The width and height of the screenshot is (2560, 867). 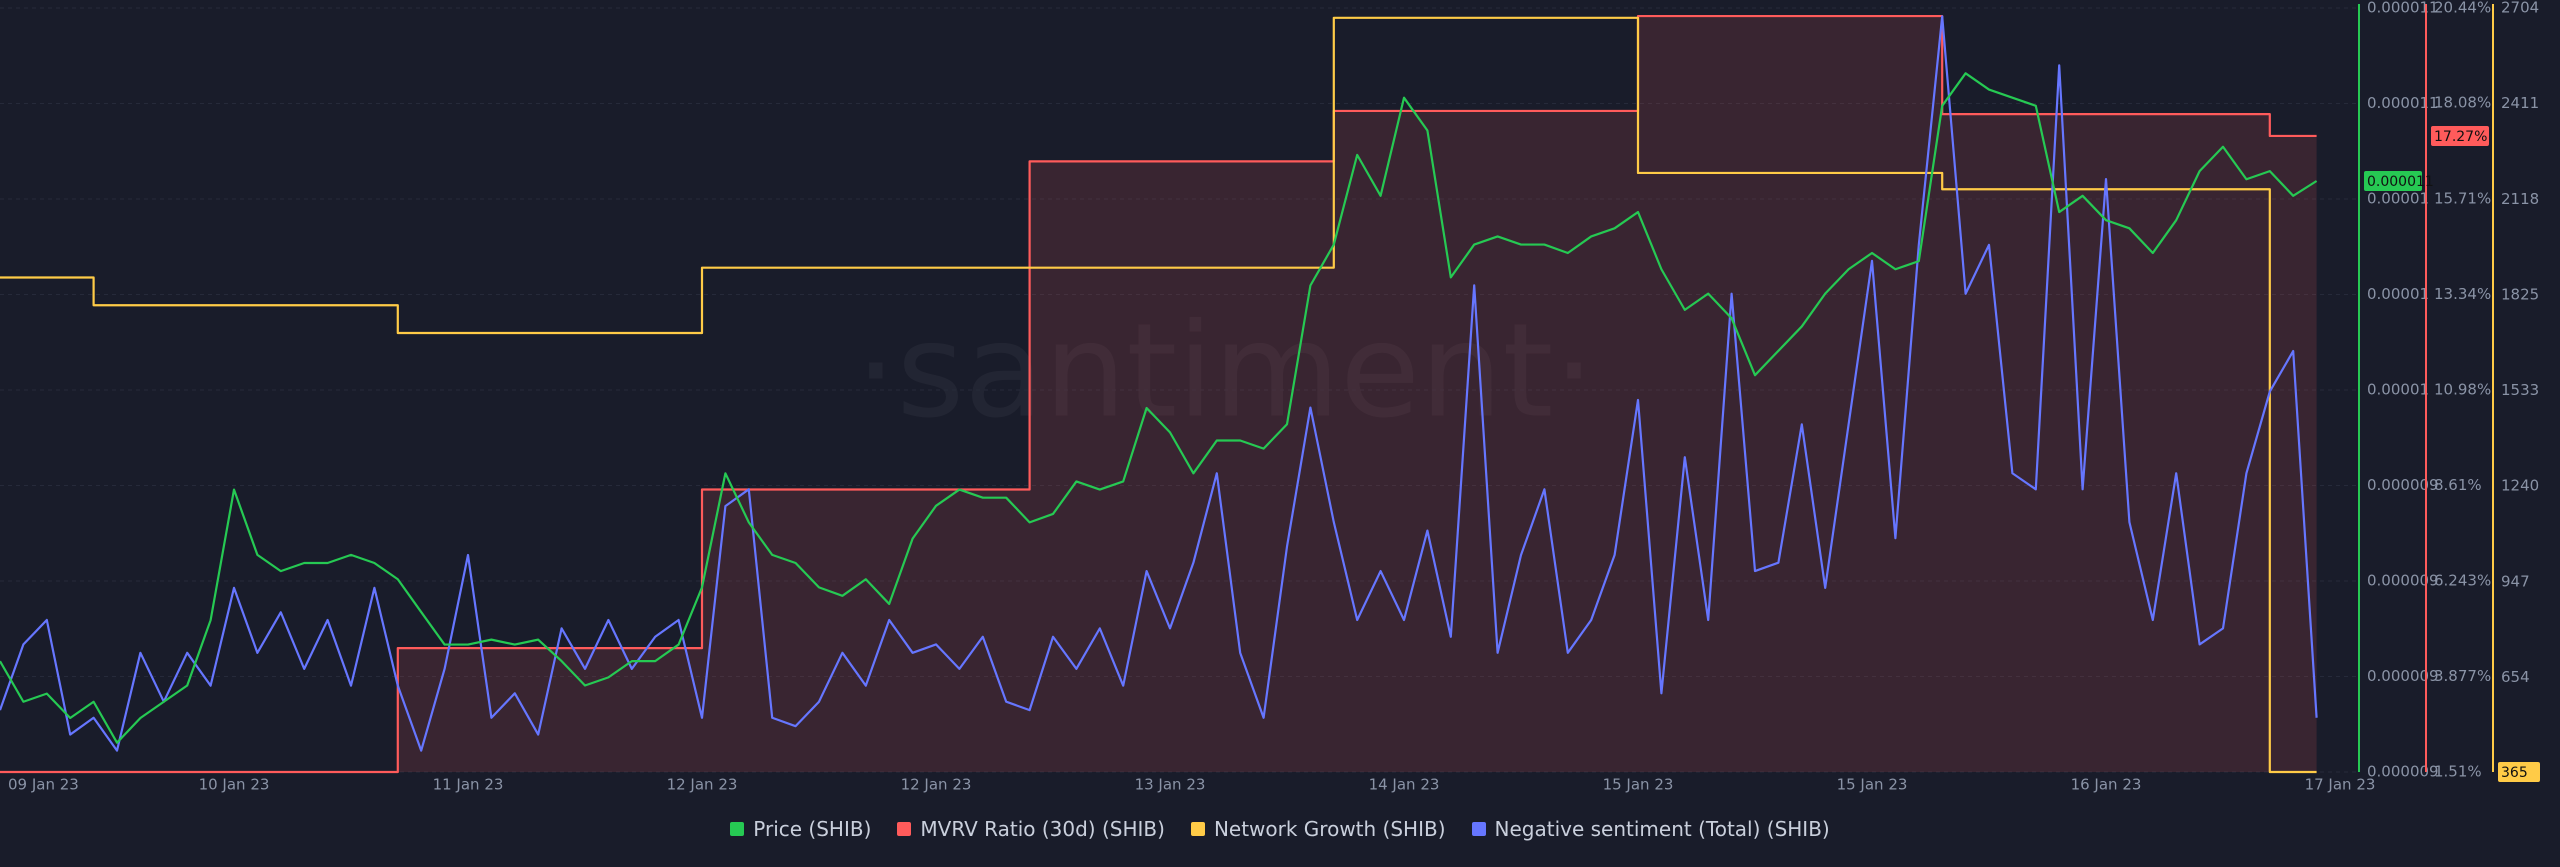 What do you see at coordinates (2458, 485) in the screenshot?
I see `y-tick-label: 8.61%` at bounding box center [2458, 485].